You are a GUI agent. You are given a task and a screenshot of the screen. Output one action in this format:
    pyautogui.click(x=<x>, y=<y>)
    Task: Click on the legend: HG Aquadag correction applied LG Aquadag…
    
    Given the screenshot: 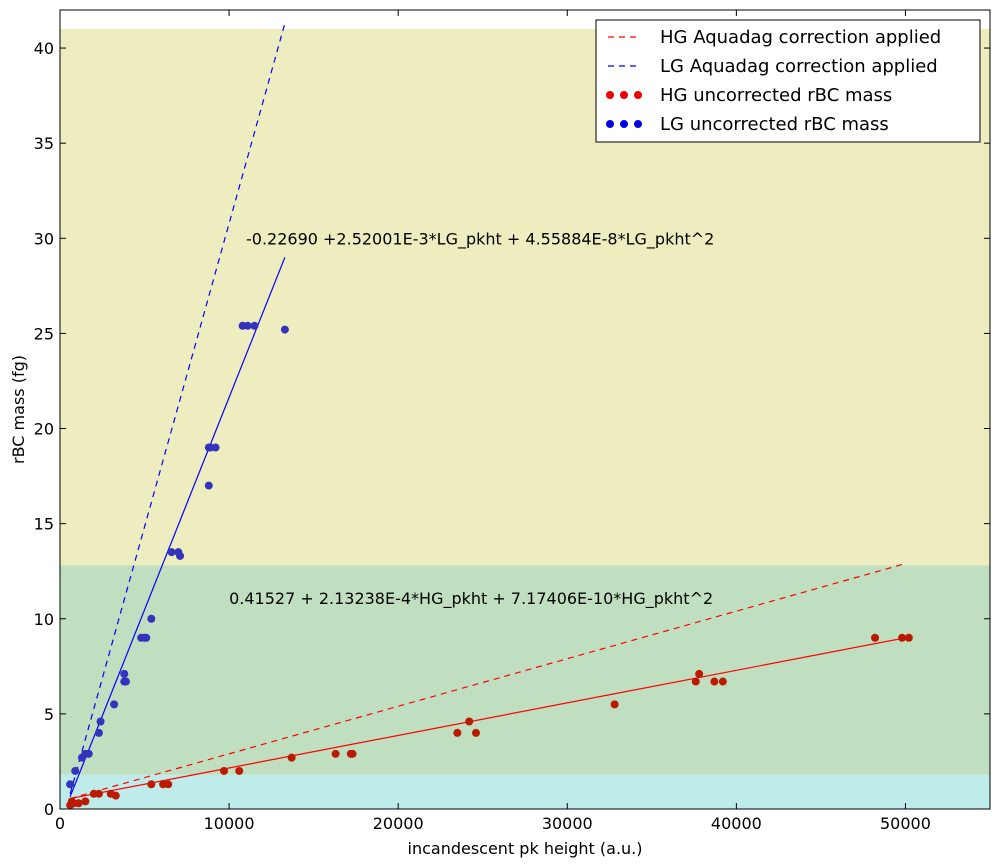 What is the action you would take?
    pyautogui.click(x=788, y=81)
    